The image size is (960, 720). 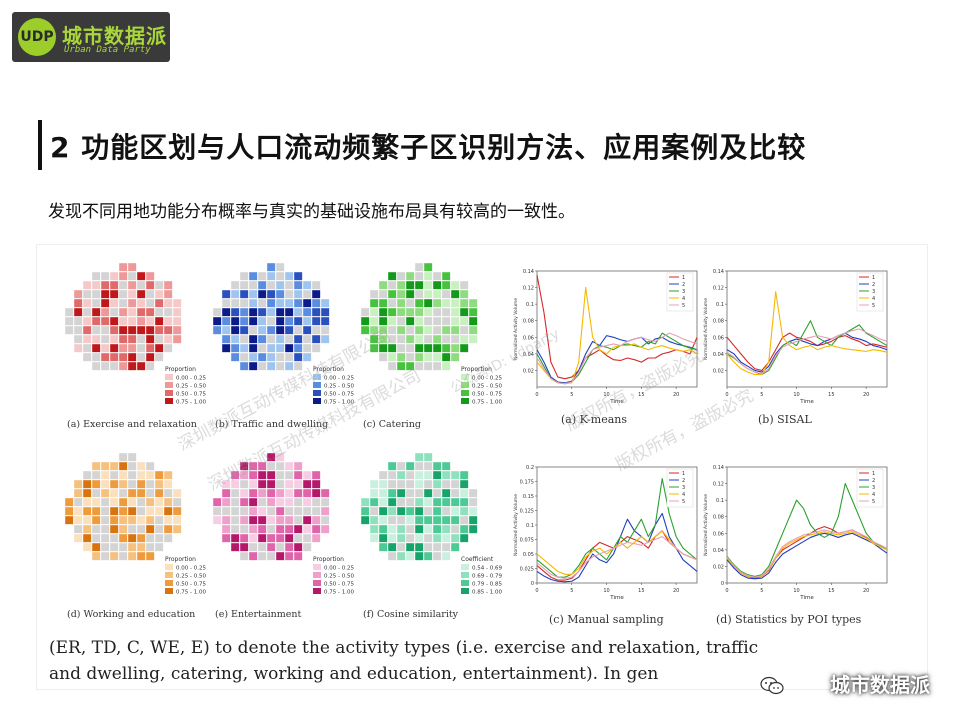 What do you see at coordinates (339, 403) in the screenshot?
I see `map-legend-label: 0.75 - 1.00` at bounding box center [339, 403].